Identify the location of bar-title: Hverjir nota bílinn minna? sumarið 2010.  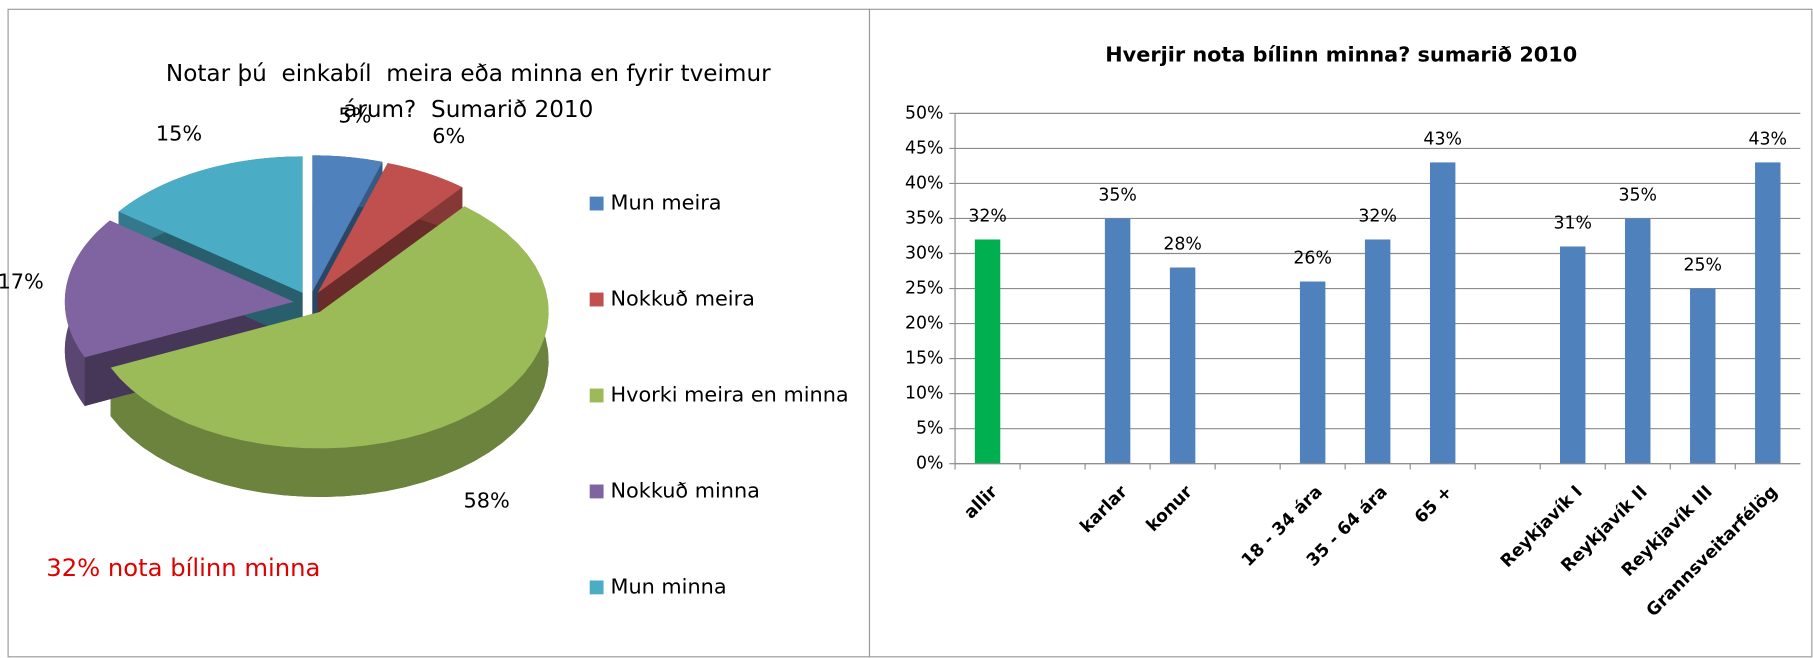
(1341, 55).